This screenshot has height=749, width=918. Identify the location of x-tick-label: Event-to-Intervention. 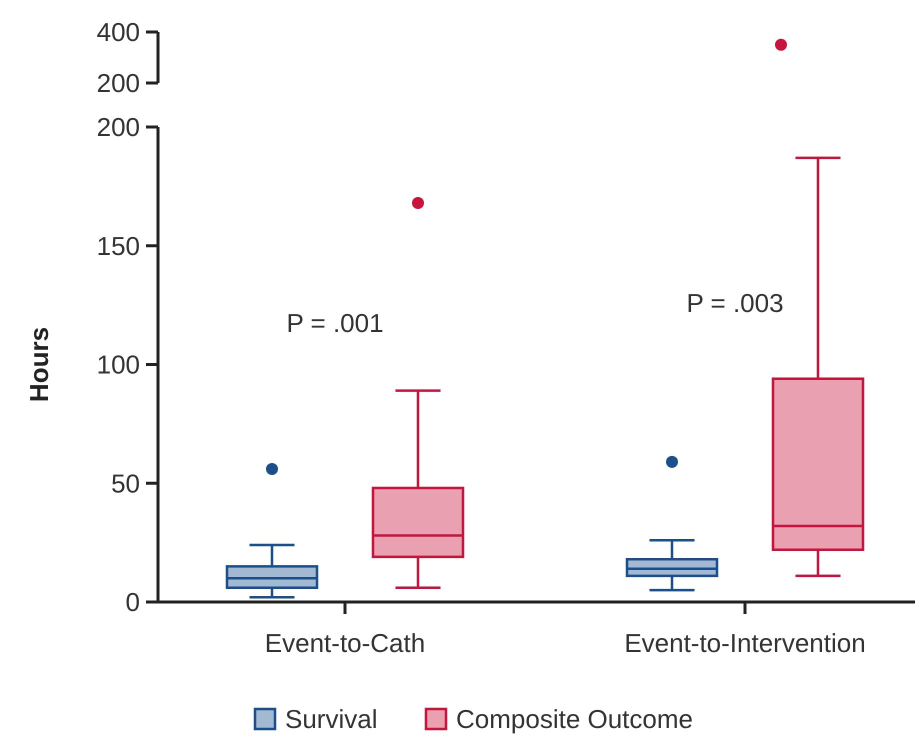
(745, 643).